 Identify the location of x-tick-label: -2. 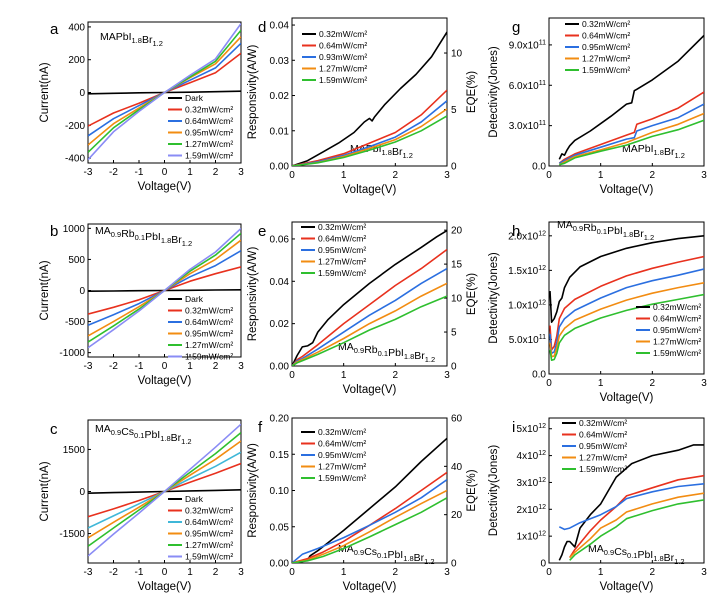
(113, 366).